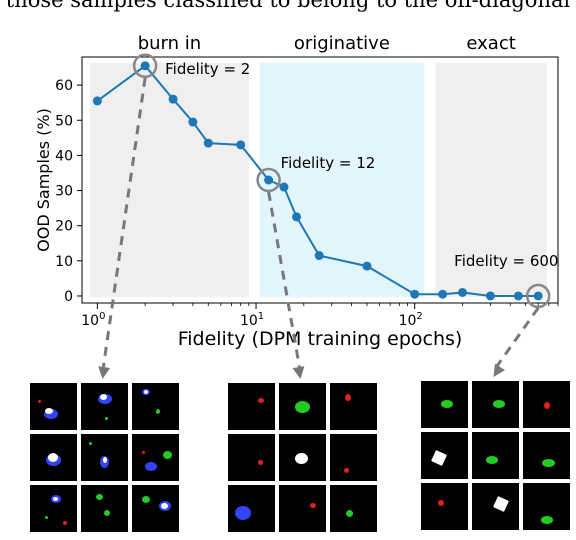  Describe the element at coordinates (64, 86) in the screenshot. I see `y-tick-label: 60` at that location.